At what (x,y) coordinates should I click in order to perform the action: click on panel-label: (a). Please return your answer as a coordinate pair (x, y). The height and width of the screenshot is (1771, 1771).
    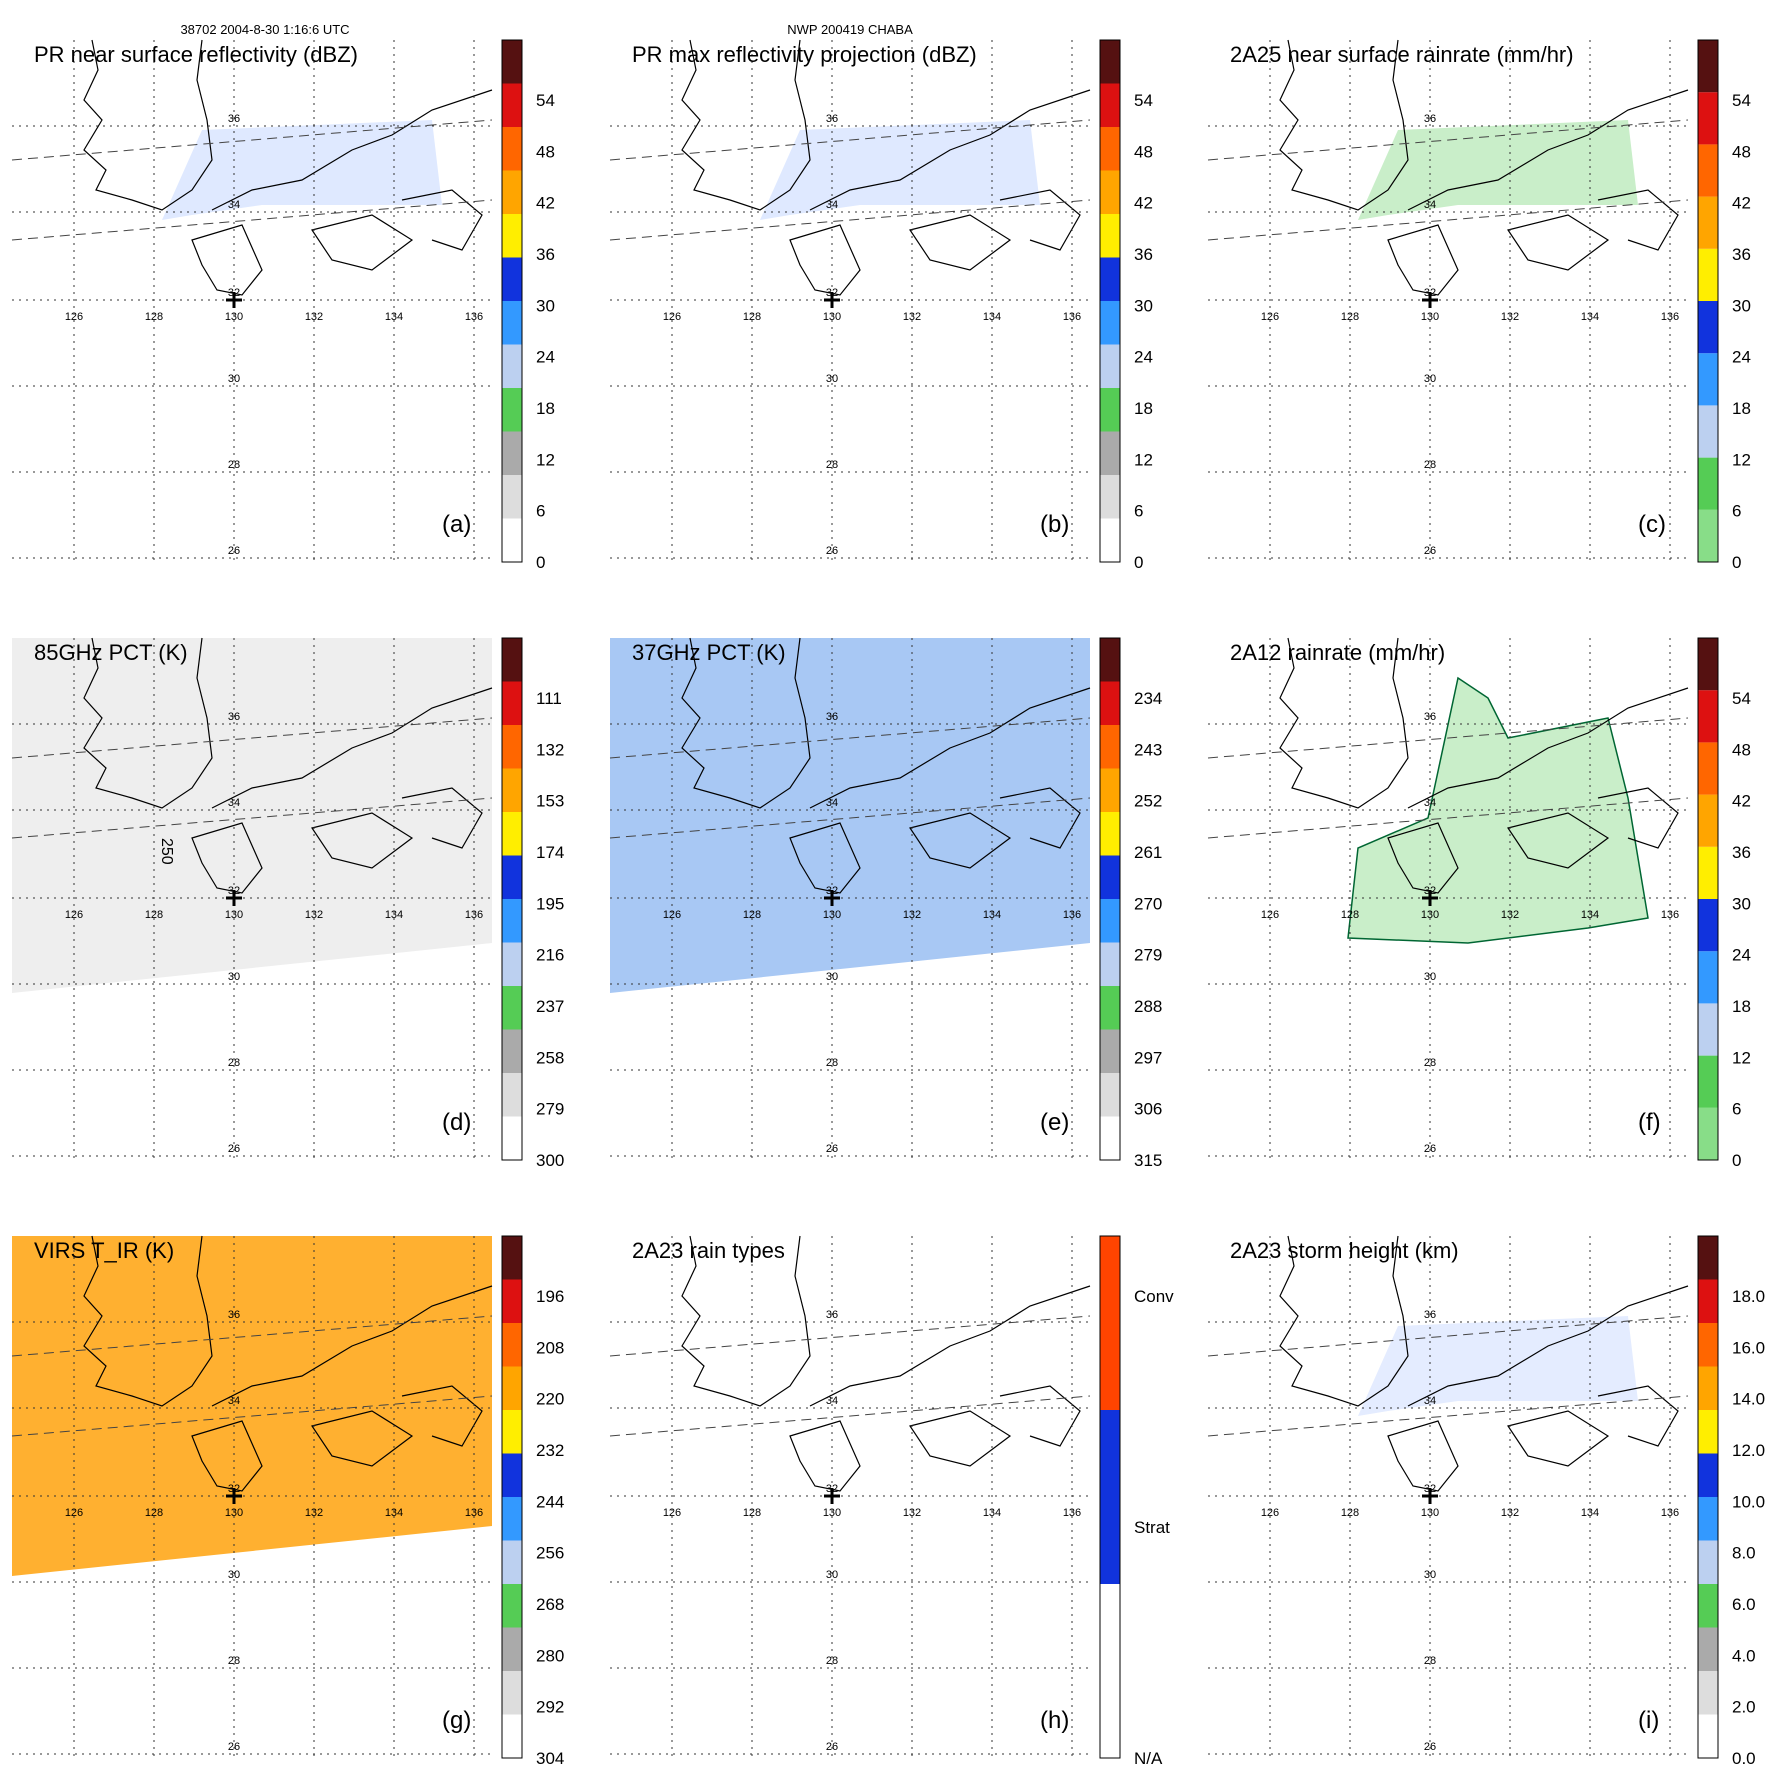
    Looking at the image, I should click on (456, 524).